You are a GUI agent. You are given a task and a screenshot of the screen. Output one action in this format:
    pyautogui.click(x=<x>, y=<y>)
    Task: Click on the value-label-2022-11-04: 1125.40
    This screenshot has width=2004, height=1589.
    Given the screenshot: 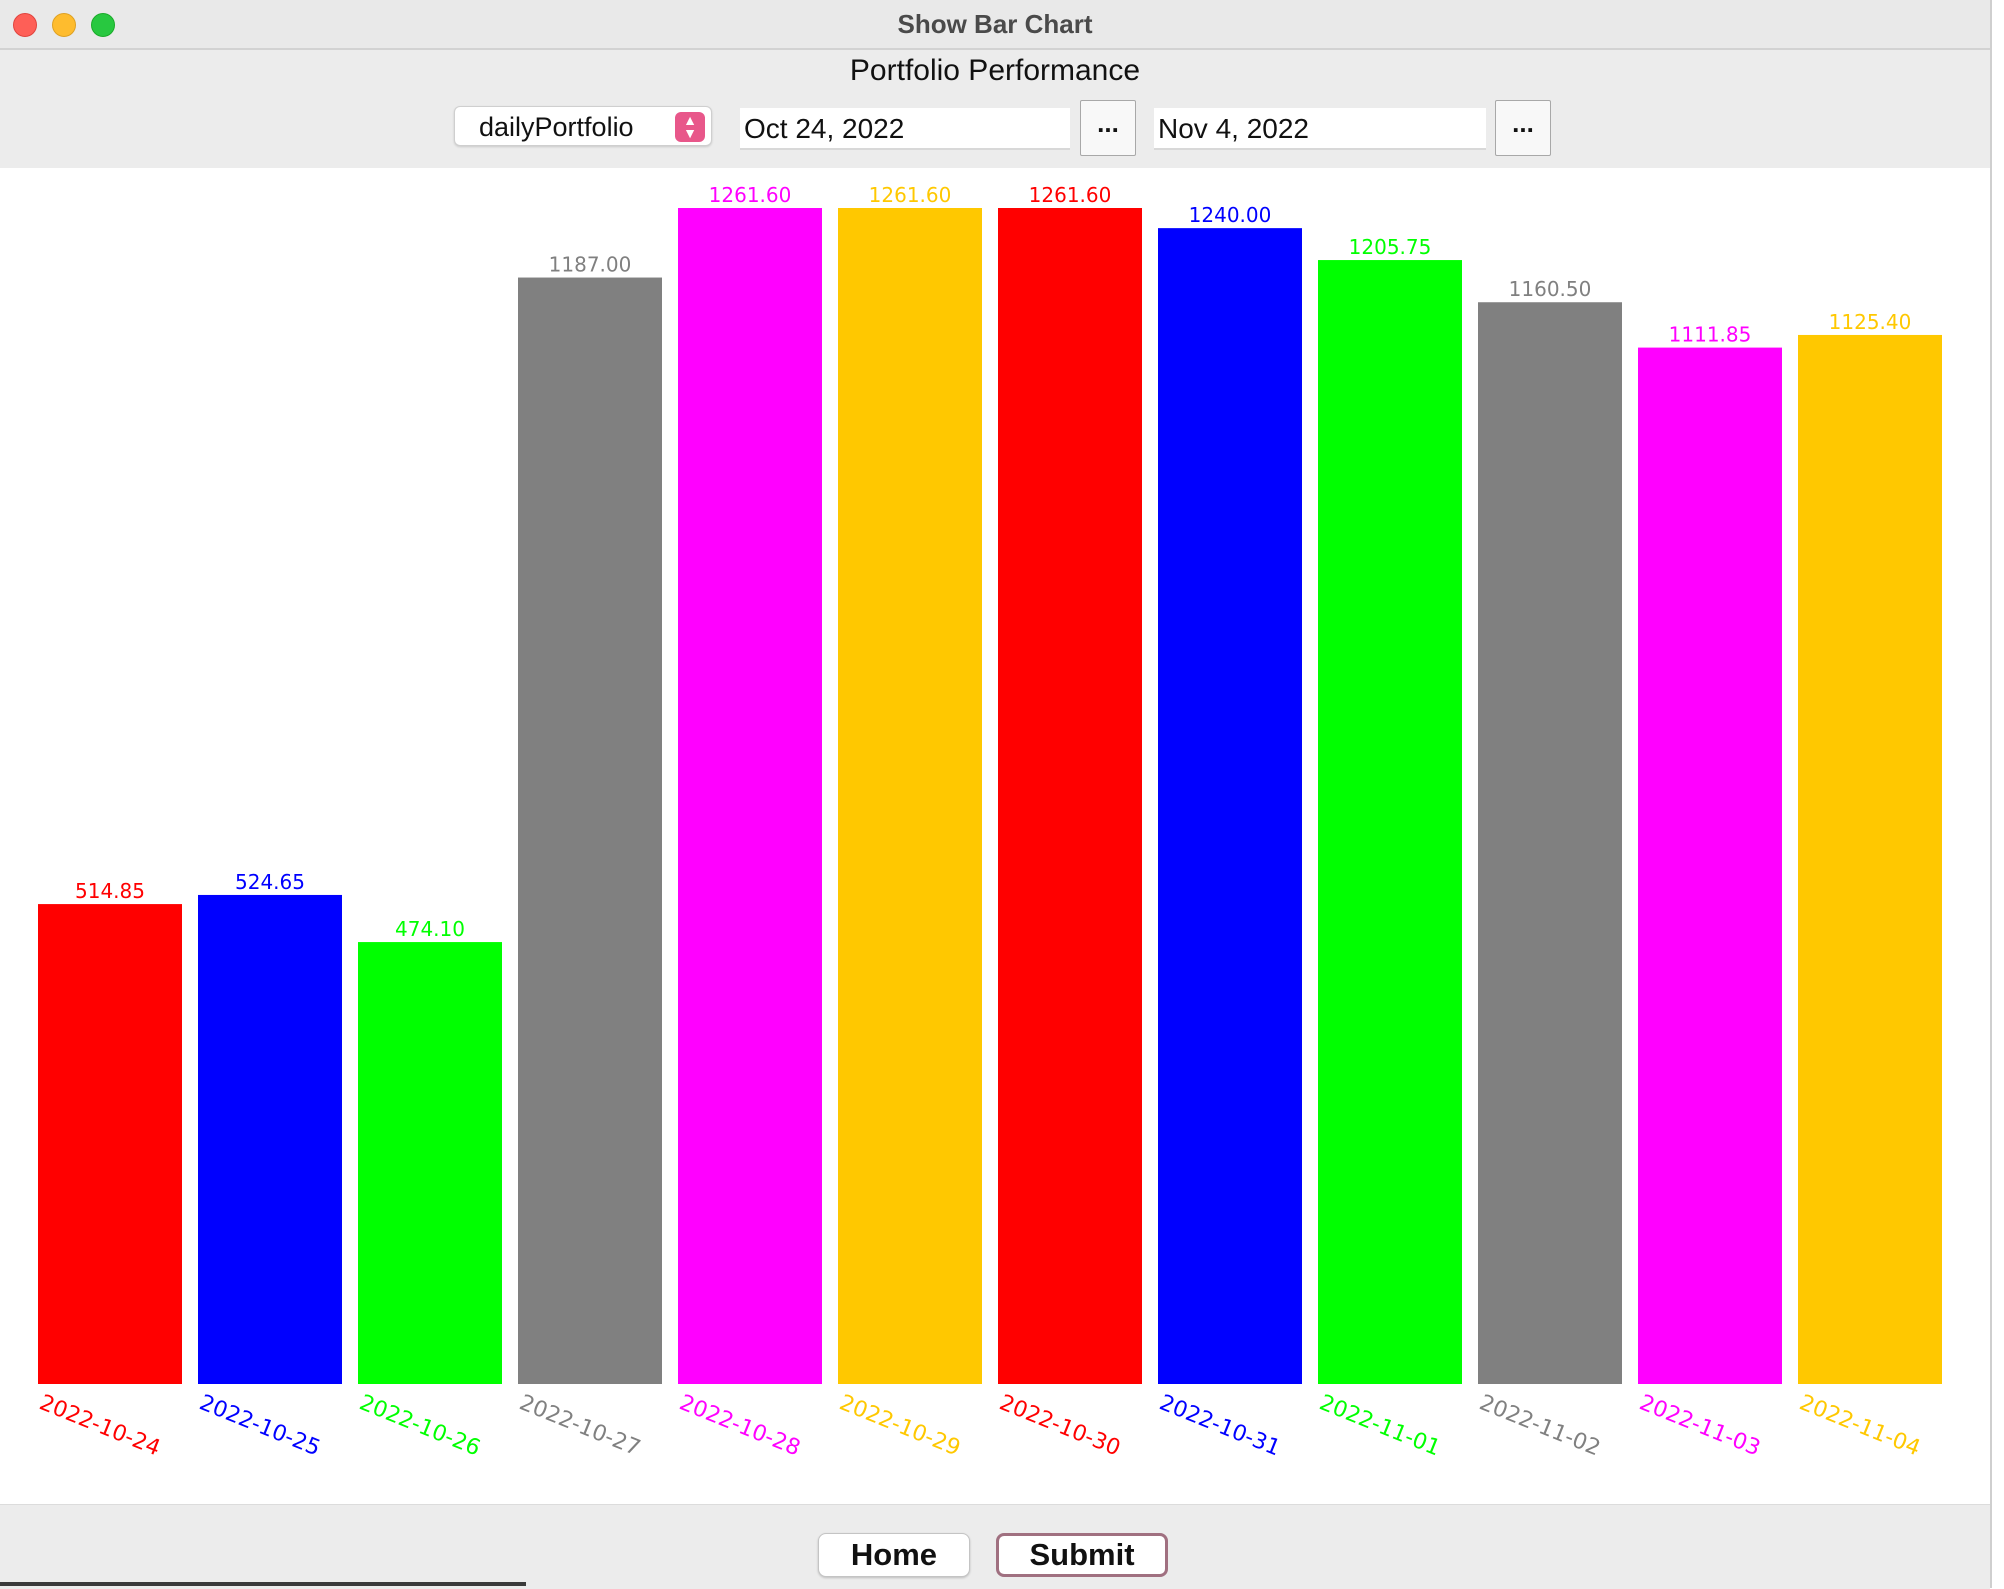 What is the action you would take?
    pyautogui.click(x=1870, y=322)
    